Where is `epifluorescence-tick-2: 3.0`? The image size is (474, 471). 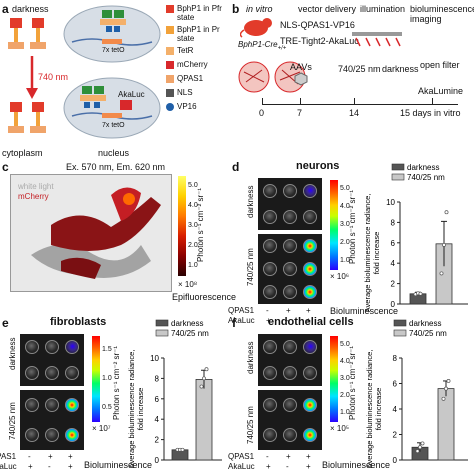
epifluorescence-tick-2: 3.0 is located at coordinates (193, 225).